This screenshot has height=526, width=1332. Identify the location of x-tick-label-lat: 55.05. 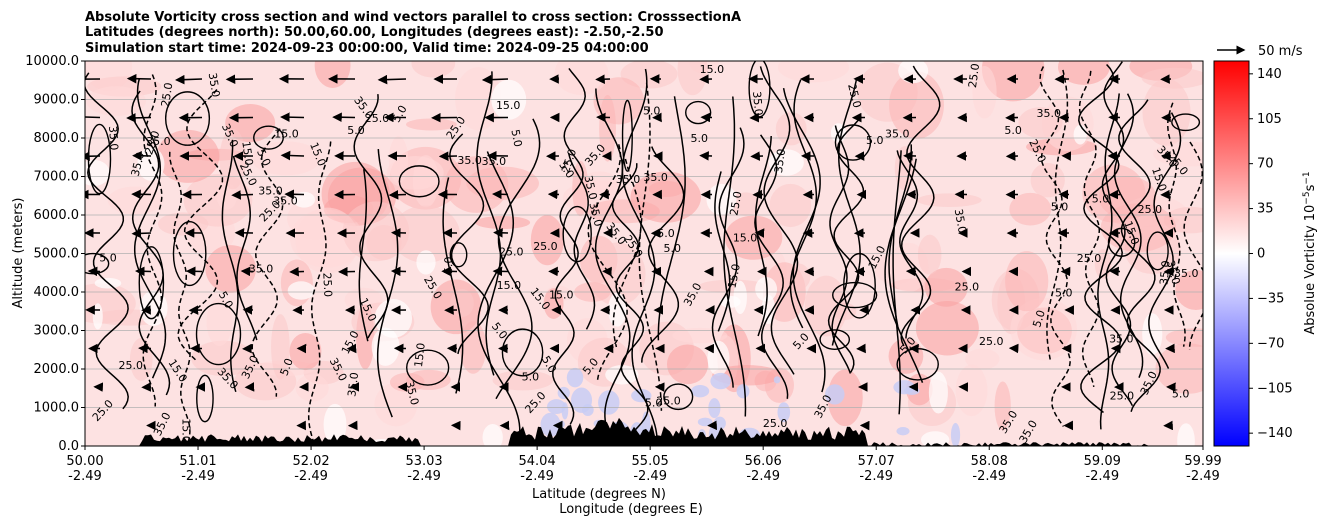
(650, 461).